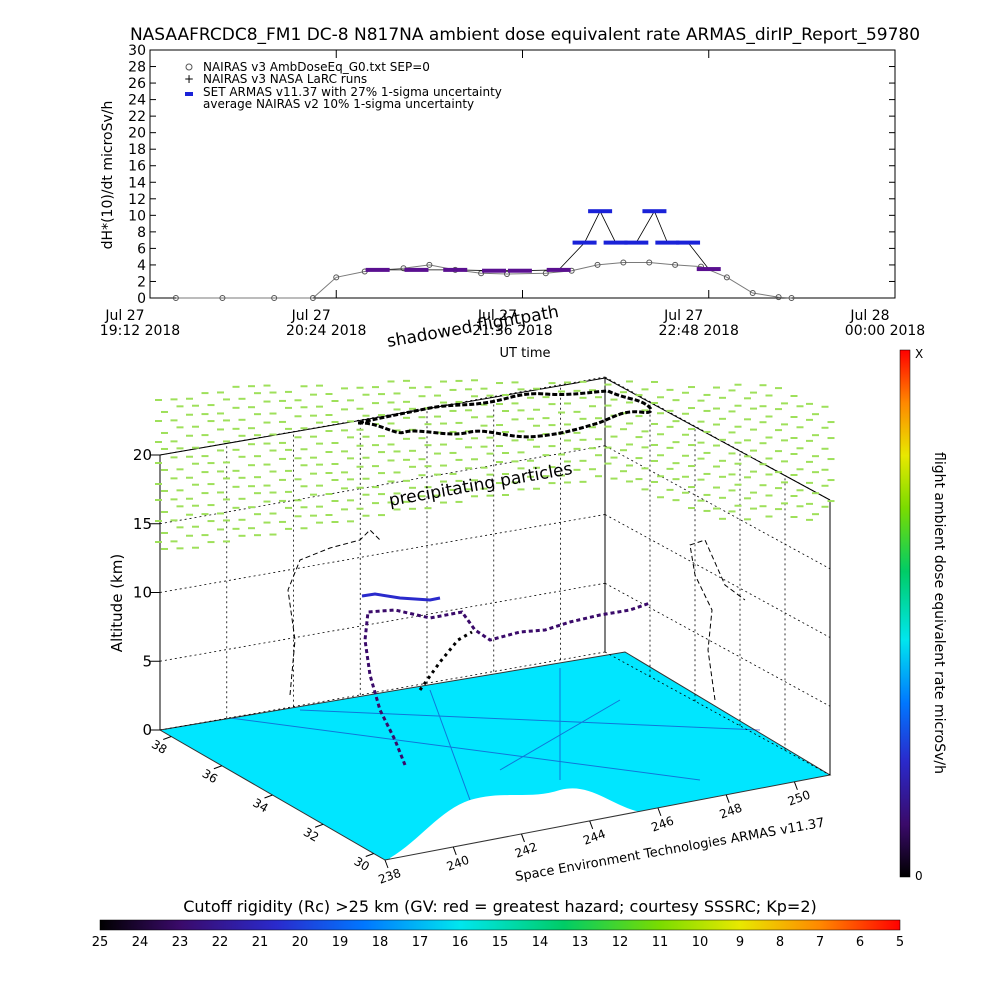 This screenshot has width=1000, height=1000. What do you see at coordinates (620, 942) in the screenshot?
I see `bottom-colorbar-tick-label: 12` at bounding box center [620, 942].